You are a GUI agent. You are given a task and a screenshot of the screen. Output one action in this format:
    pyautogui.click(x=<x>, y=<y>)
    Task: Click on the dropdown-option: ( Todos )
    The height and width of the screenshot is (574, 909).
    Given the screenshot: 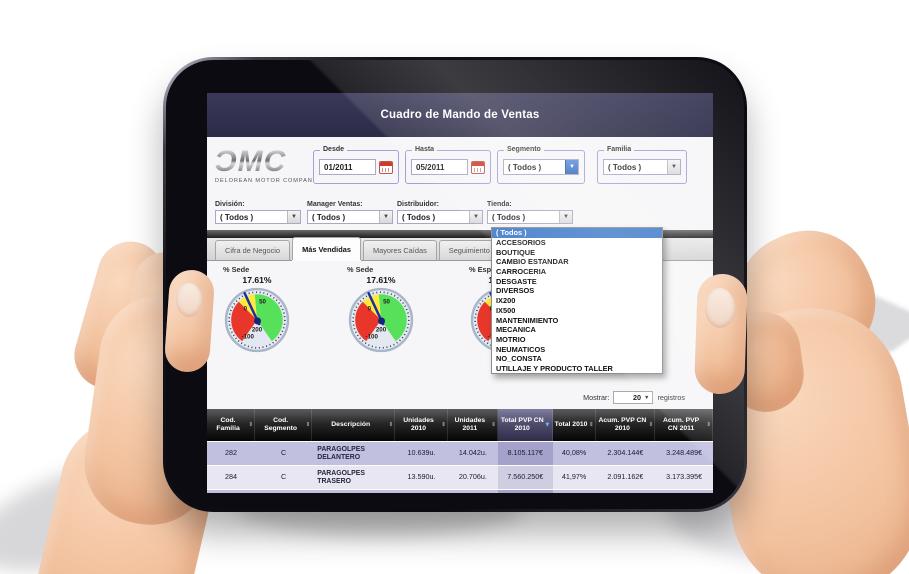 What is the action you would take?
    pyautogui.click(x=577, y=233)
    